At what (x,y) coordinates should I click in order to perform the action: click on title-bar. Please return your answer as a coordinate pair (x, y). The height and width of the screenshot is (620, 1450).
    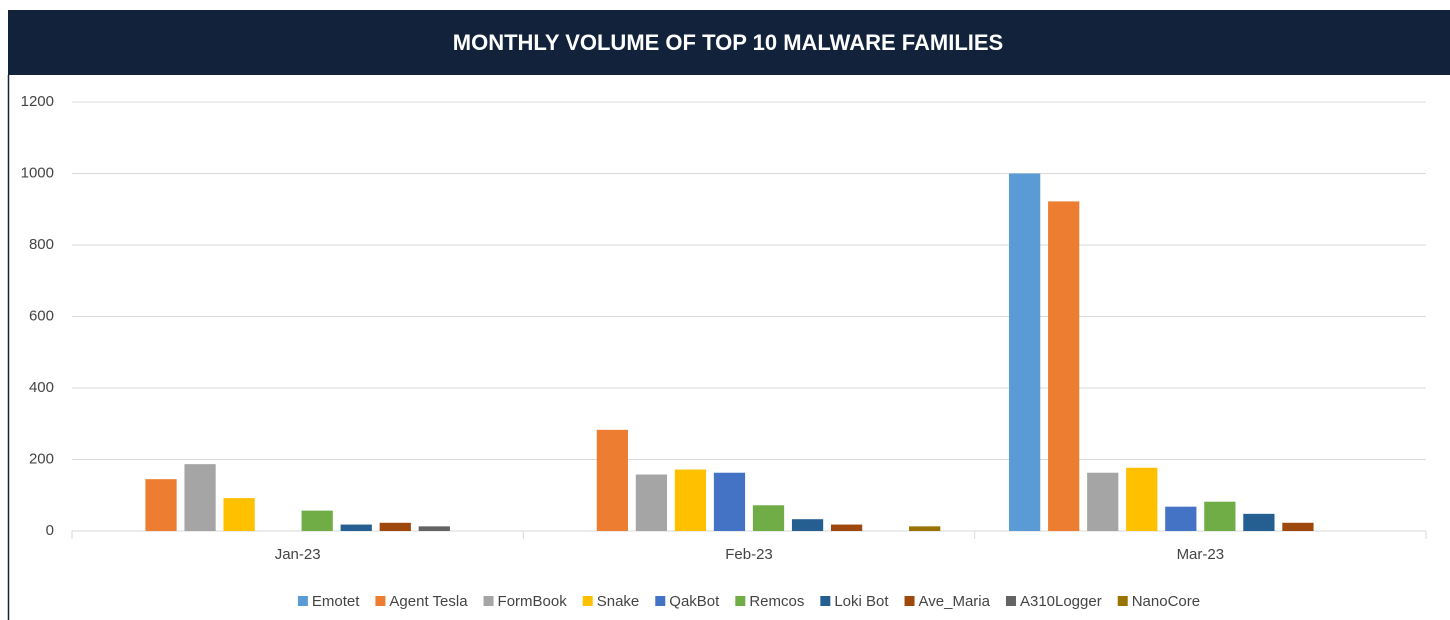
    Looking at the image, I should click on (729, 42).